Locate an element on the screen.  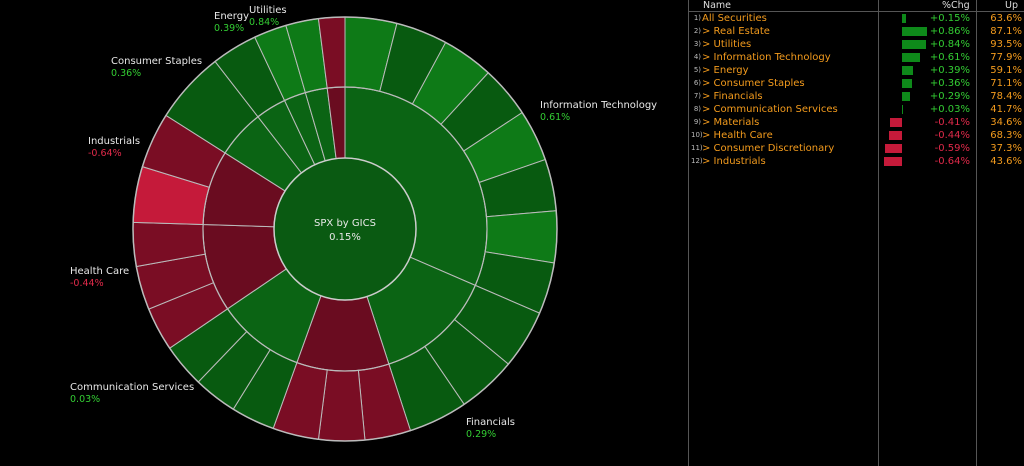
label-communication-services: Communication Services is located at coordinates (132, 387).